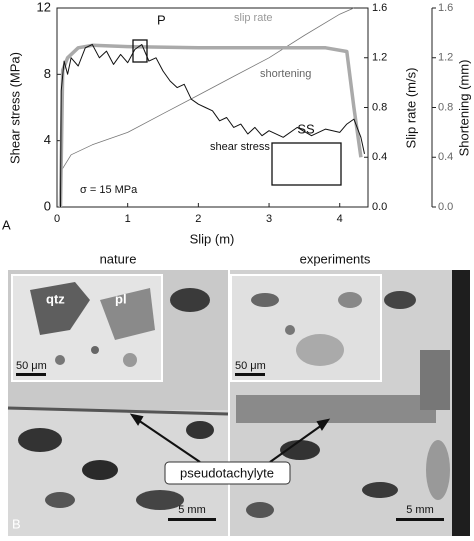 This screenshot has width=474, height=541. I want to click on series-label: shortening, so click(285, 74).